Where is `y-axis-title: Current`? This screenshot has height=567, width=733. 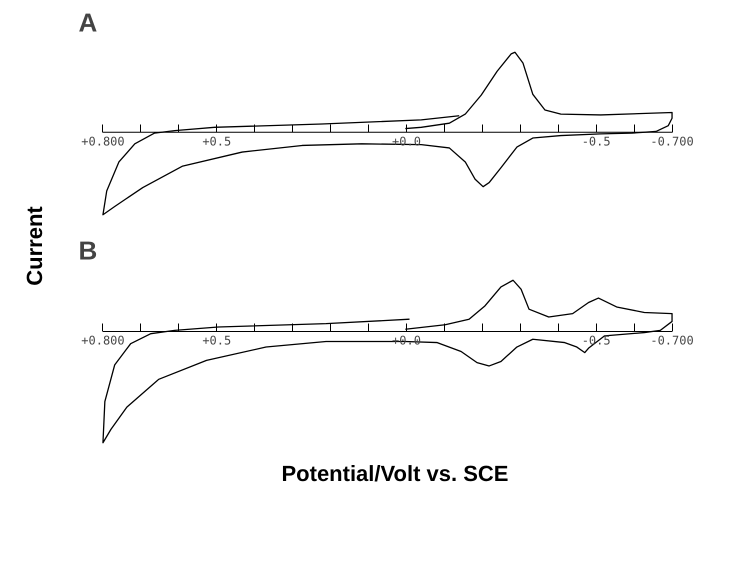
y-axis-title: Current is located at coordinates (35, 246).